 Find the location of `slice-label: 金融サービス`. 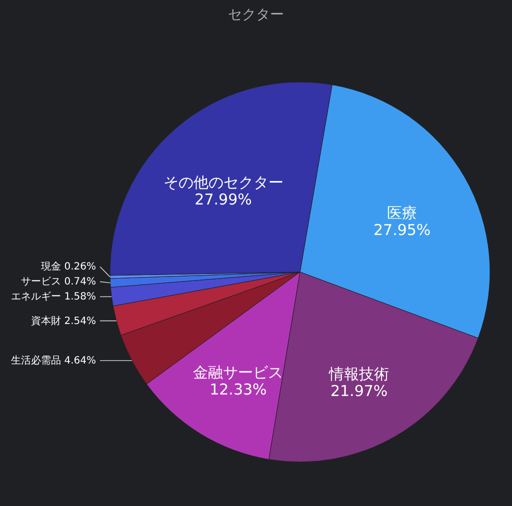

slice-label: 金融サービス is located at coordinates (238, 372).